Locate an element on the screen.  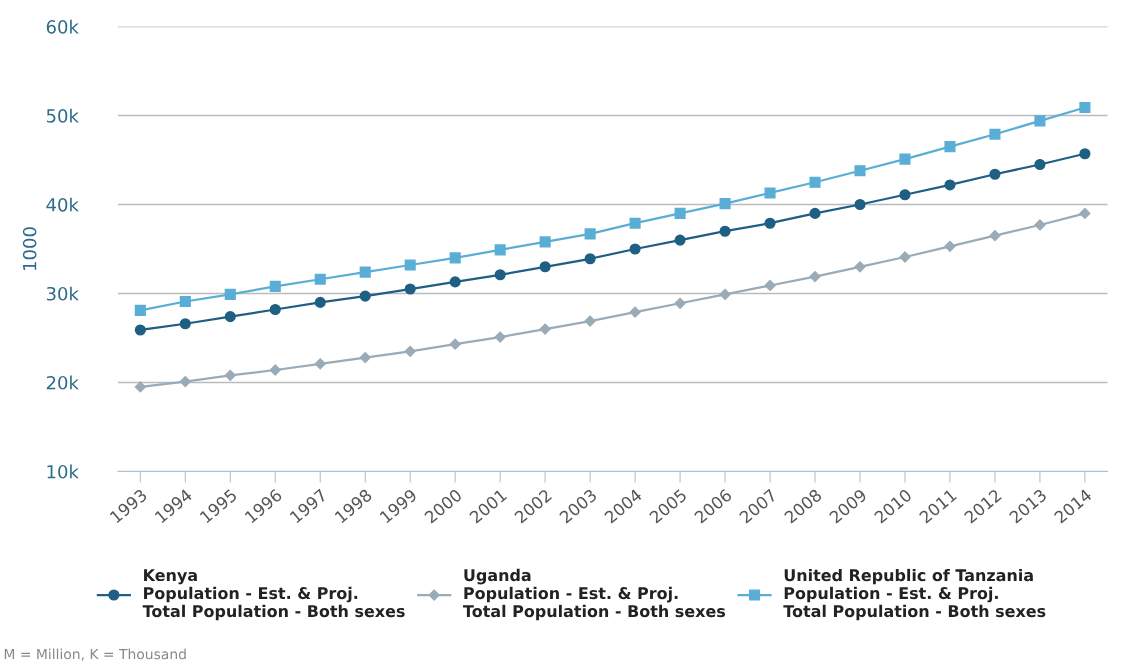
legend-label: Uganda Population - Est. & Proj. Total Population - Both sexes is located at coordinates (594, 594).